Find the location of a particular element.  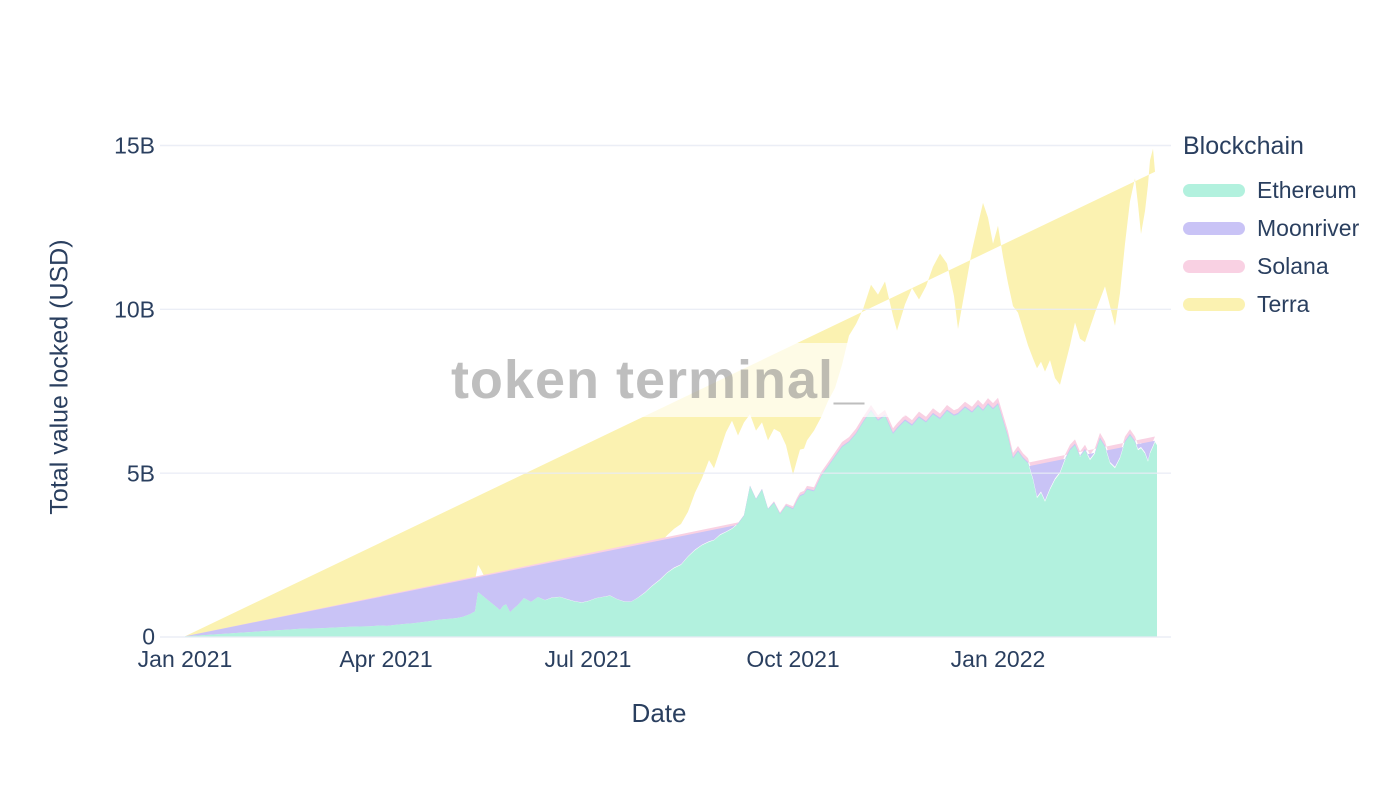

legend-item-moonriver: Moonriver is located at coordinates (1271, 228).